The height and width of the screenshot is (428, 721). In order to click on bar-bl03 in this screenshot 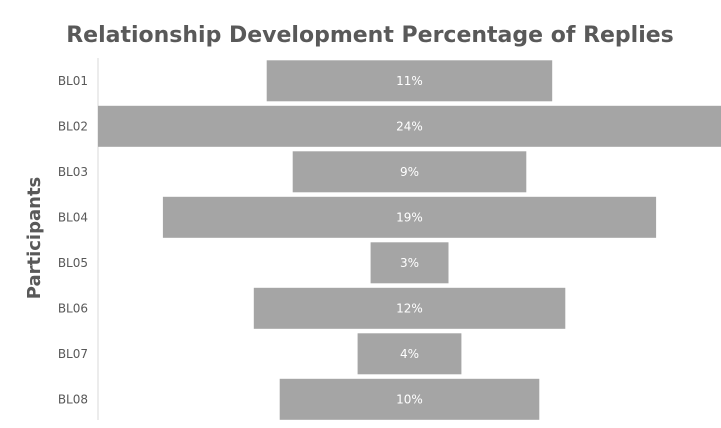, I will do `click(409, 172)`.